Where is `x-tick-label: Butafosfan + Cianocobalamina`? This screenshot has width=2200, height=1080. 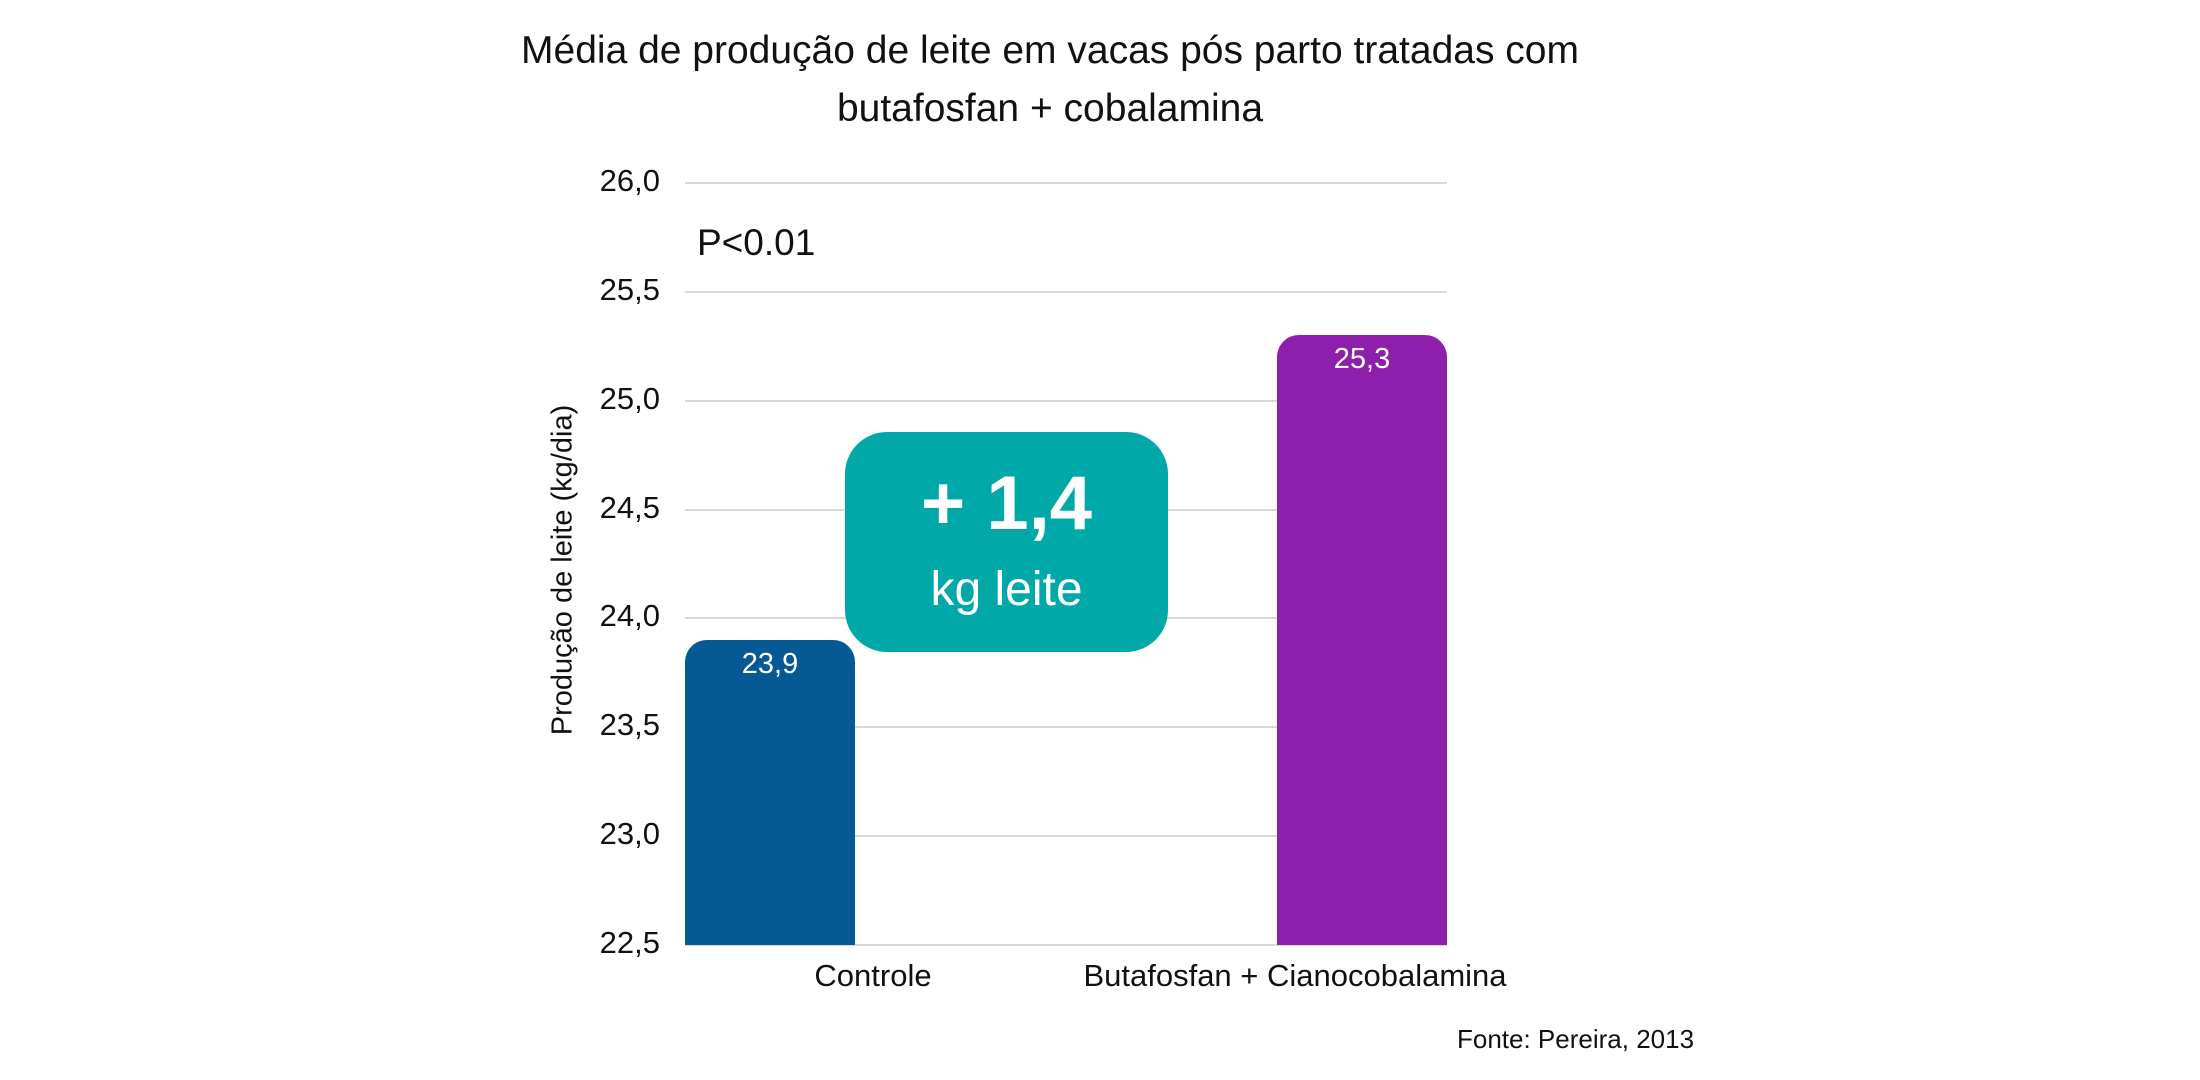
x-tick-label: Butafosfan + Cianocobalamina is located at coordinates (1295, 975).